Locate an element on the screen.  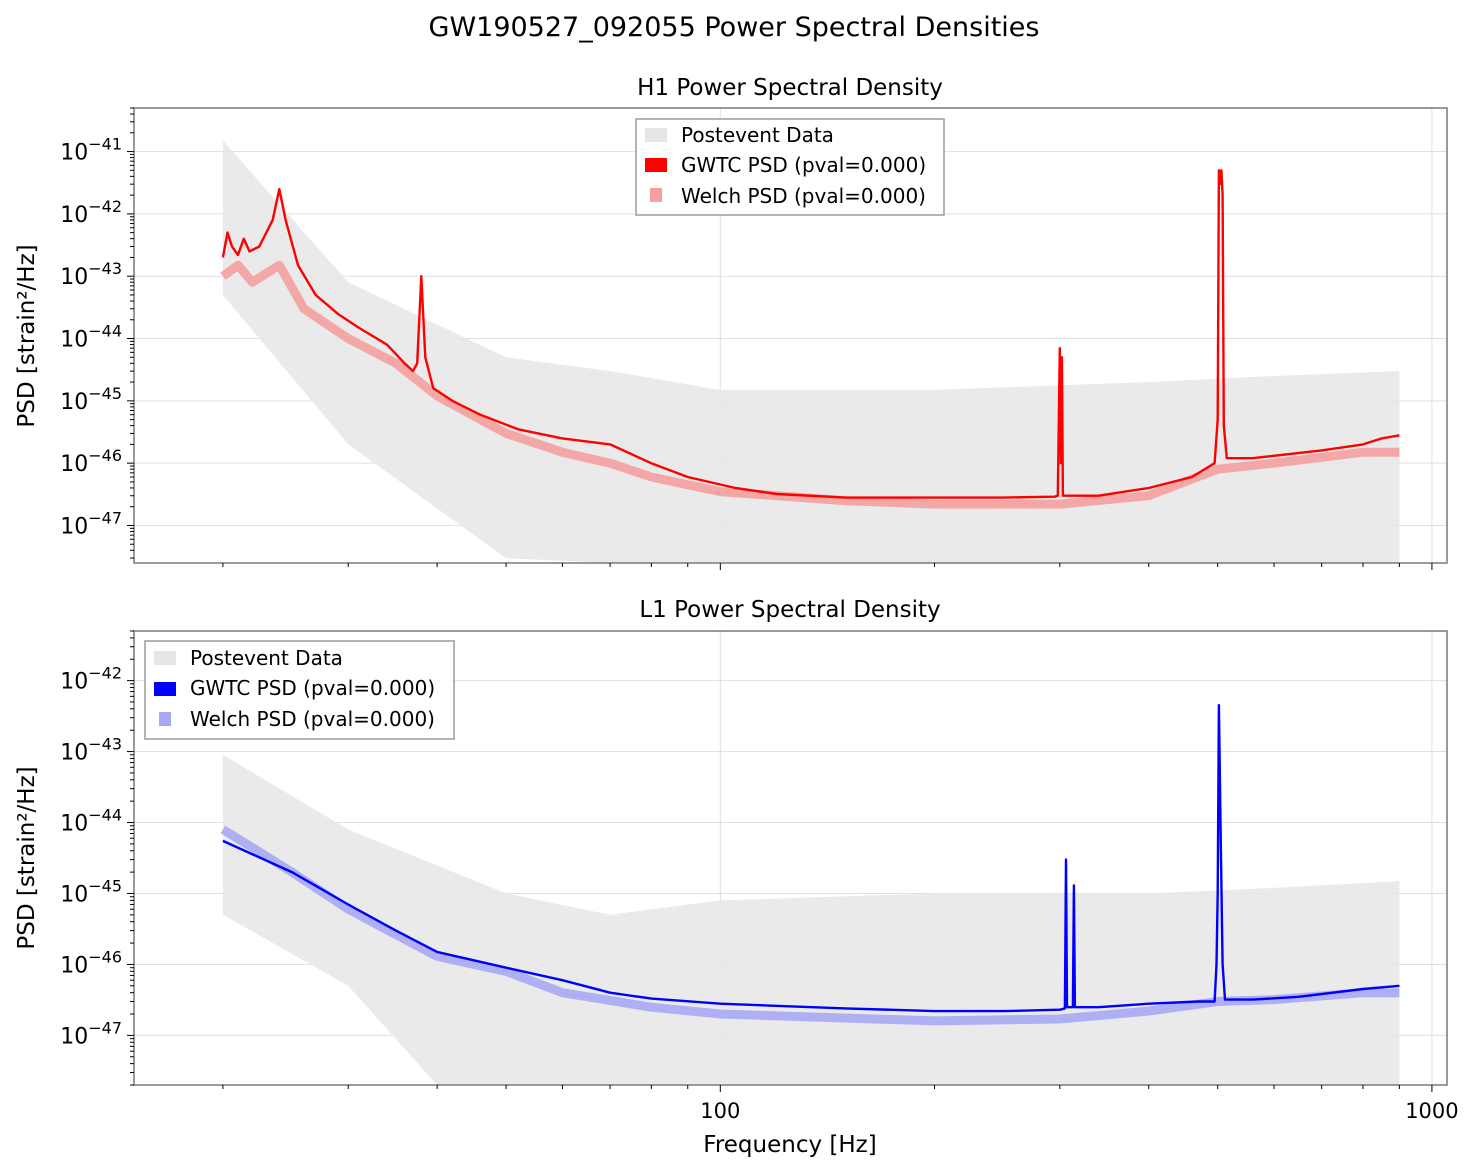
h1-legend-label-welch: Welch PSD (pval=0.000) is located at coordinates (803, 196).